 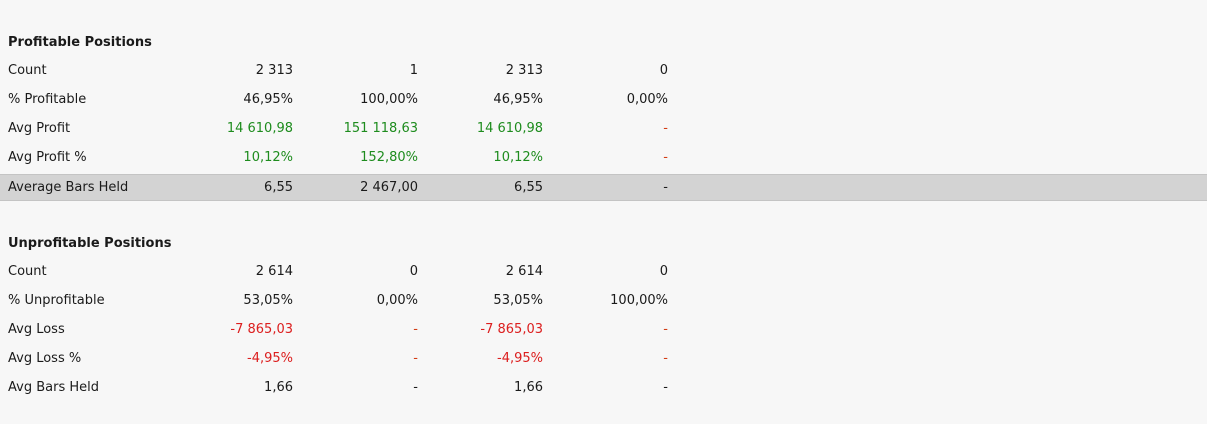 What do you see at coordinates (36, 329) in the screenshot?
I see `row-label: Avg Loss` at bounding box center [36, 329].